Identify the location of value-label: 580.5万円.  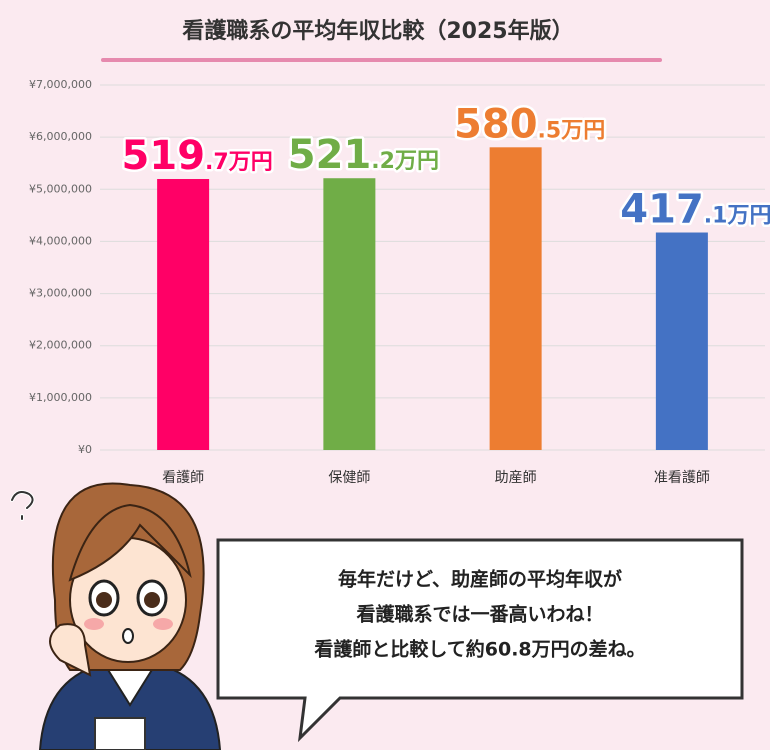
(529, 124).